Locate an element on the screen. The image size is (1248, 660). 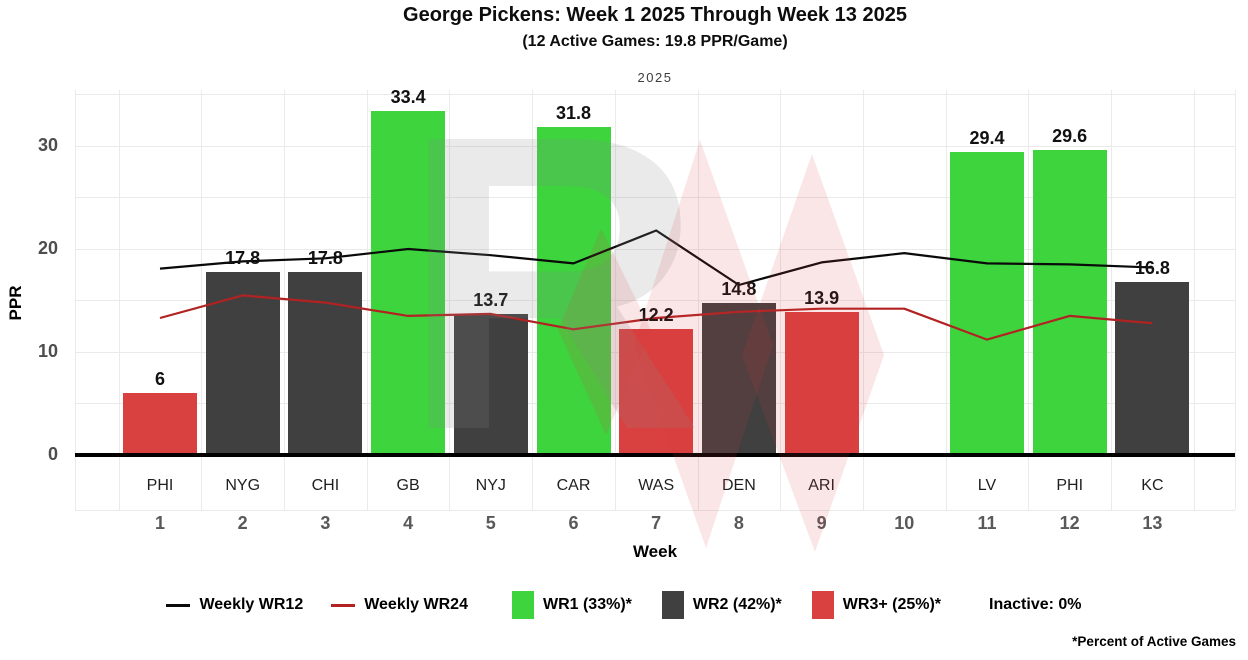
bar-value-label: 6 is located at coordinates (160, 379).